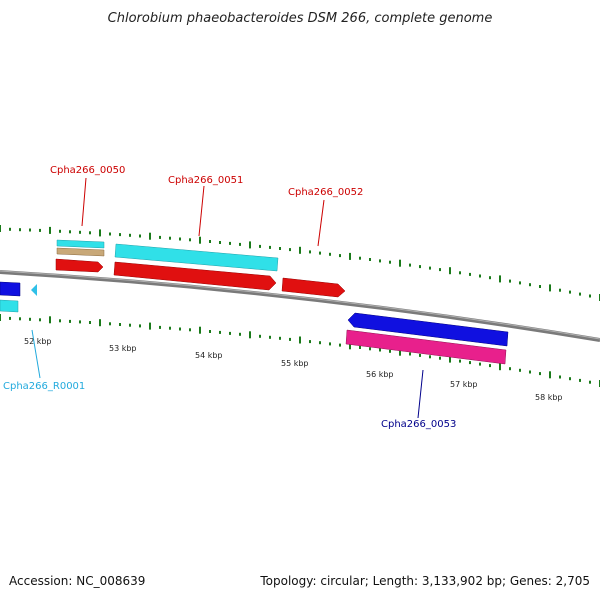  What do you see at coordinates (87, 170) in the screenshot?
I see `label-cpha266-0050: Cpha266_0050` at bounding box center [87, 170].